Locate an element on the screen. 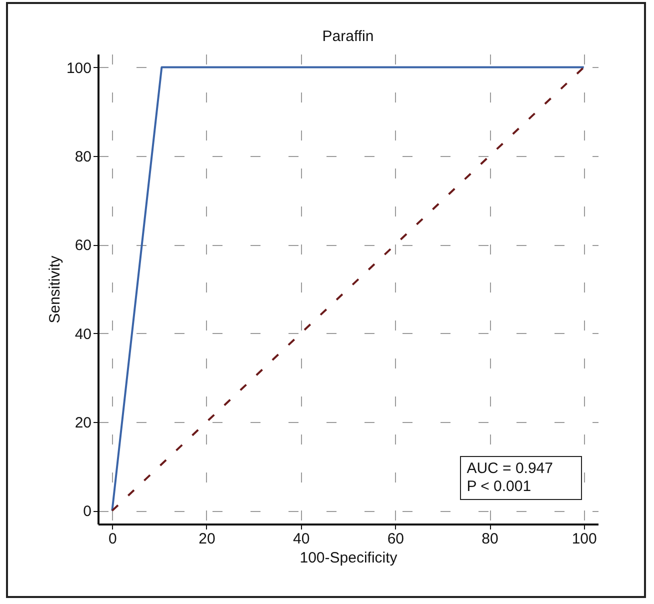 The width and height of the screenshot is (654, 604). y-tick-label: 80 is located at coordinates (83, 157).